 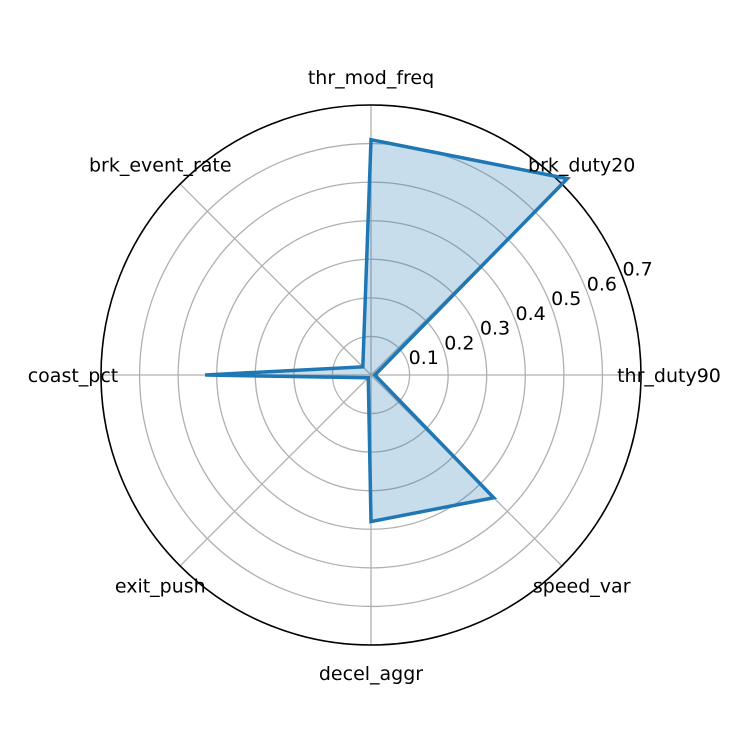 What do you see at coordinates (371, 78) in the screenshot?
I see `category-label-thr_mod_freq: thr_mod_freq` at bounding box center [371, 78].